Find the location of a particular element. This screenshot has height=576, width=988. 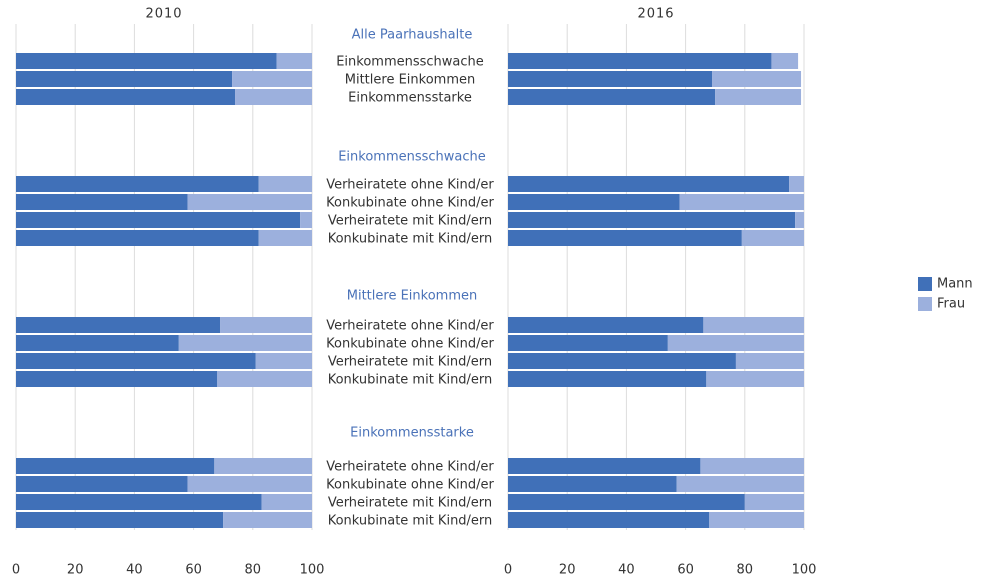

legend-label: Frau is located at coordinates (951, 304).